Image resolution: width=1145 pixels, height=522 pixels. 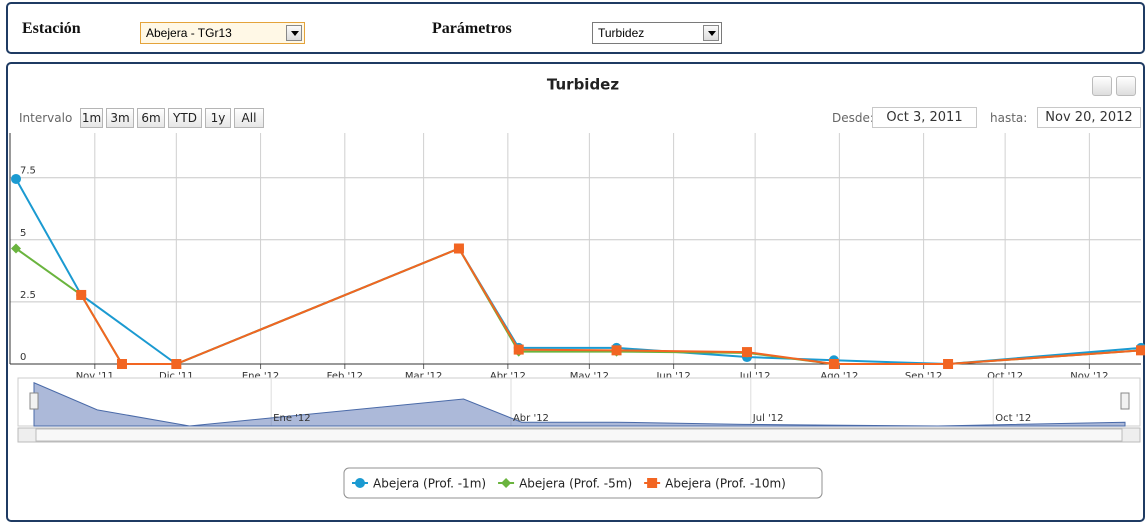 I want to click on range-button: 1m, so click(x=91, y=118).